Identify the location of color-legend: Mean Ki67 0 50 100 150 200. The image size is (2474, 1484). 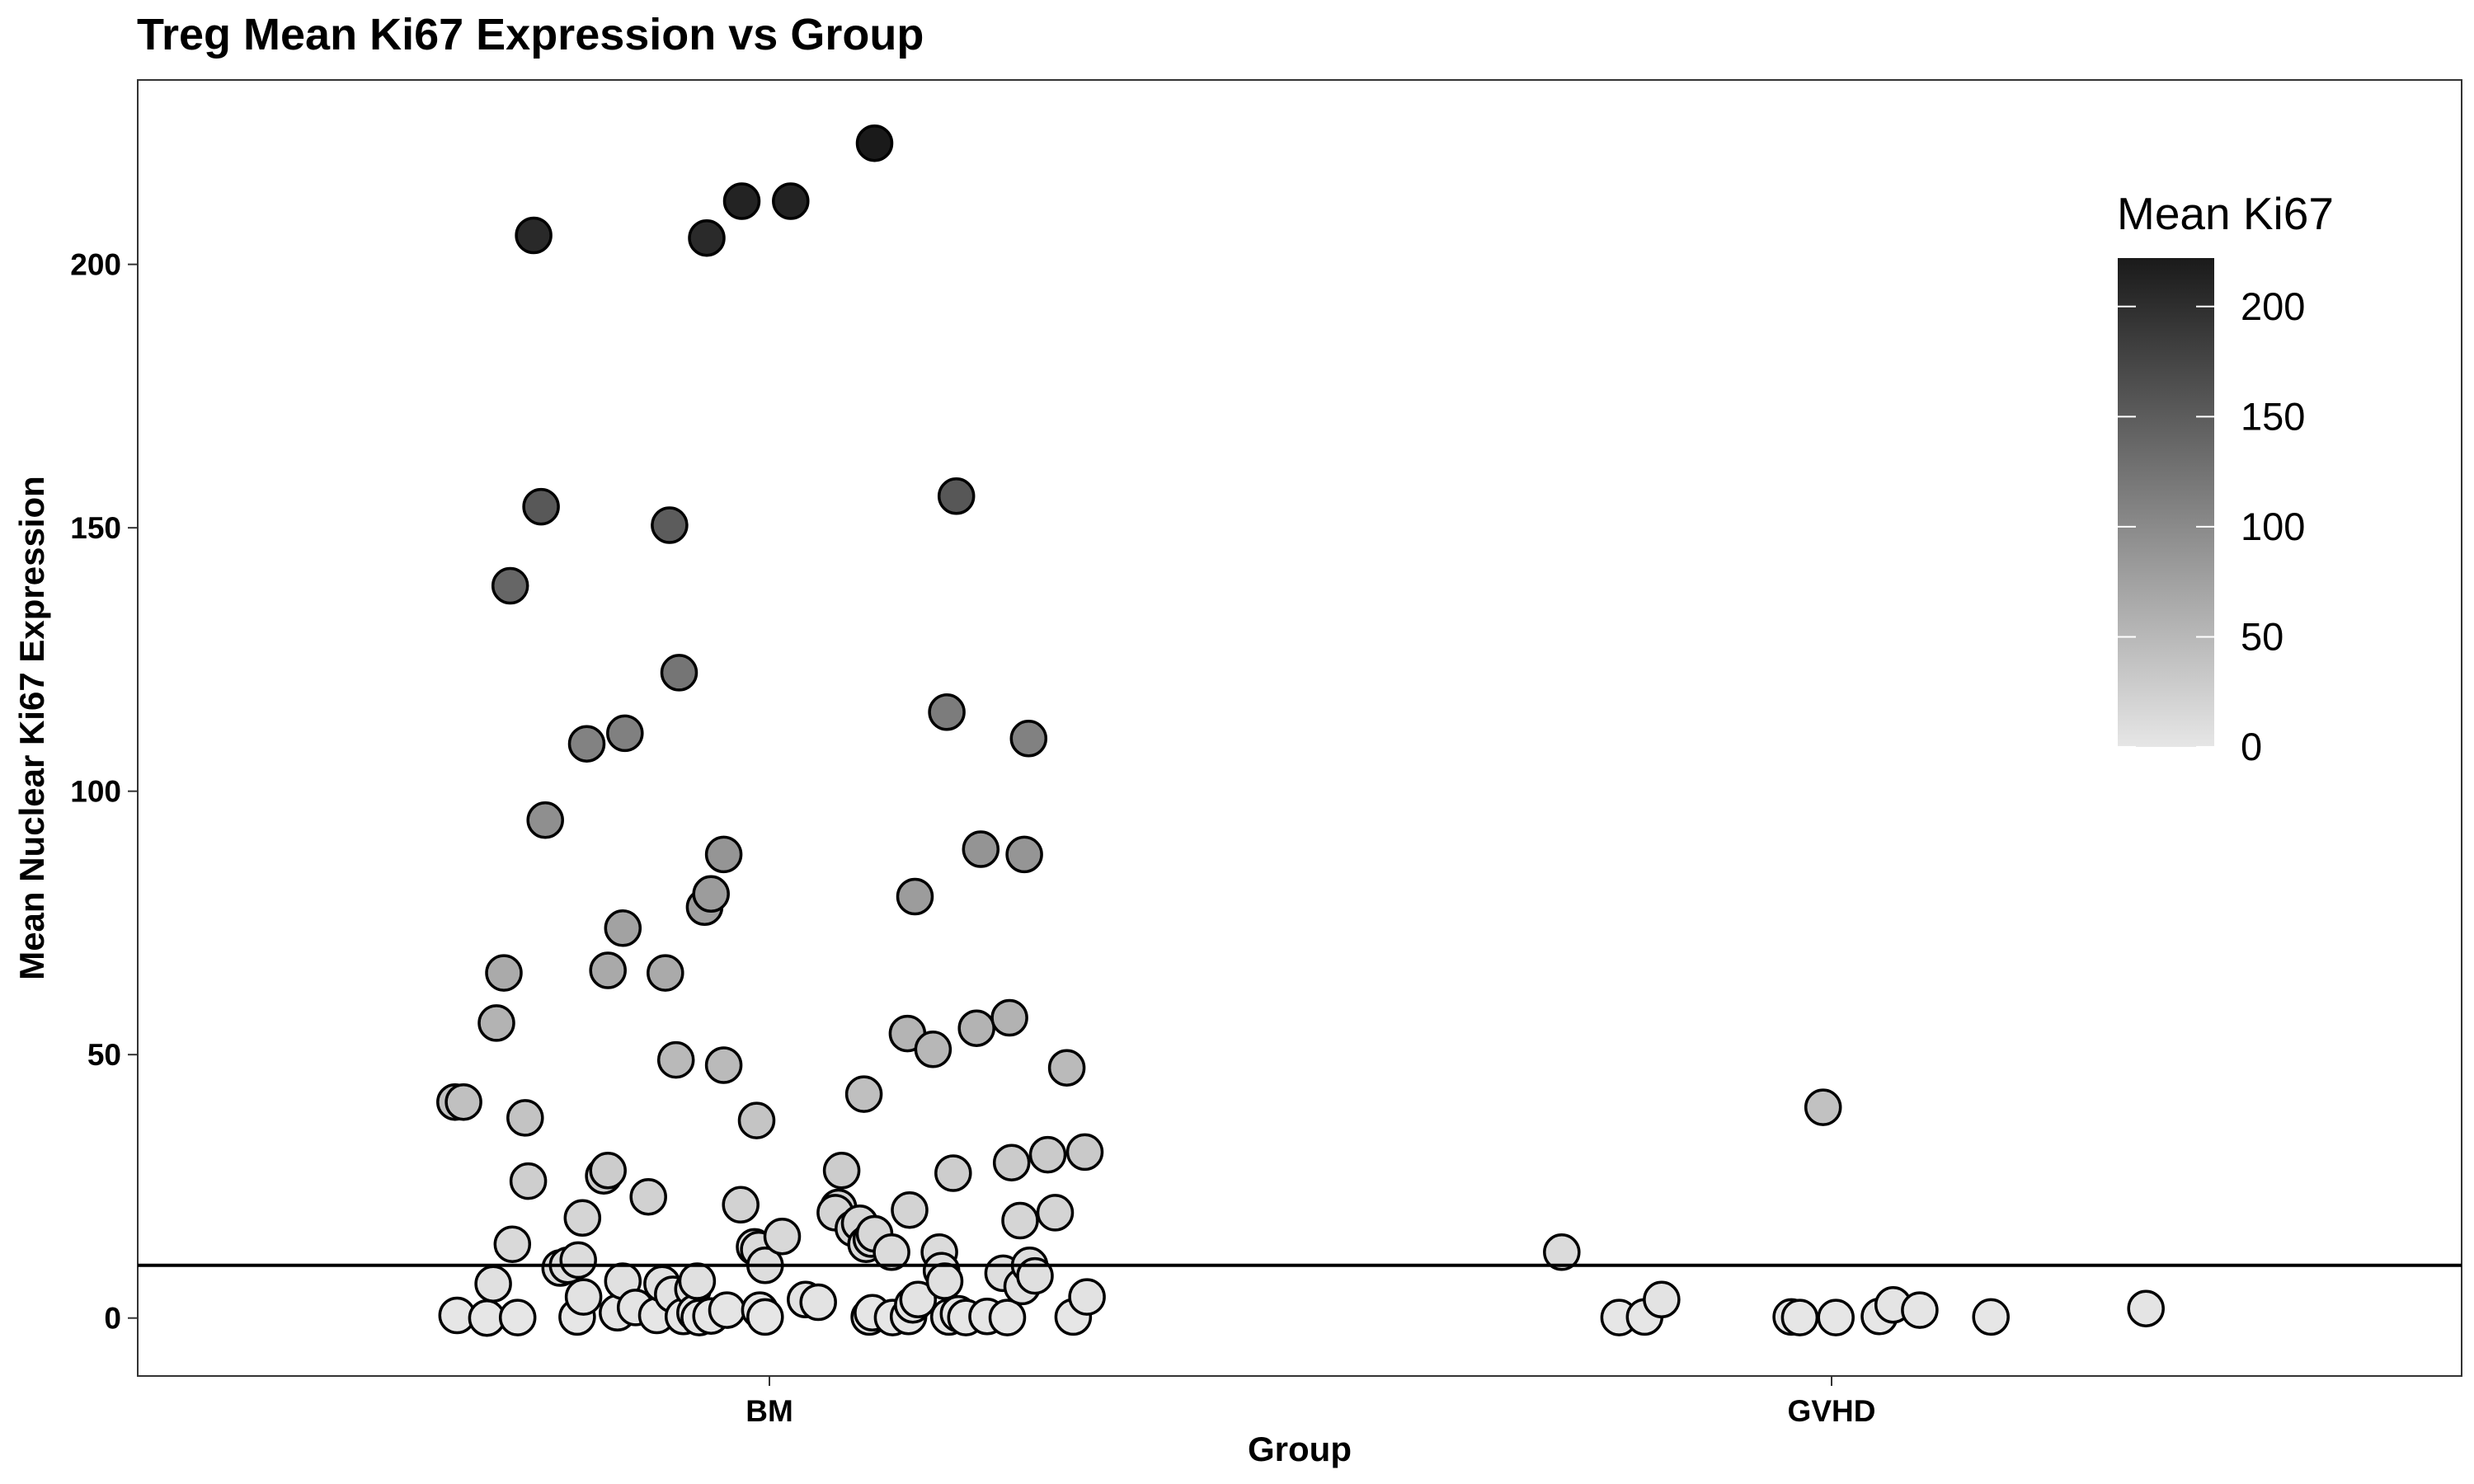
(2225, 478).